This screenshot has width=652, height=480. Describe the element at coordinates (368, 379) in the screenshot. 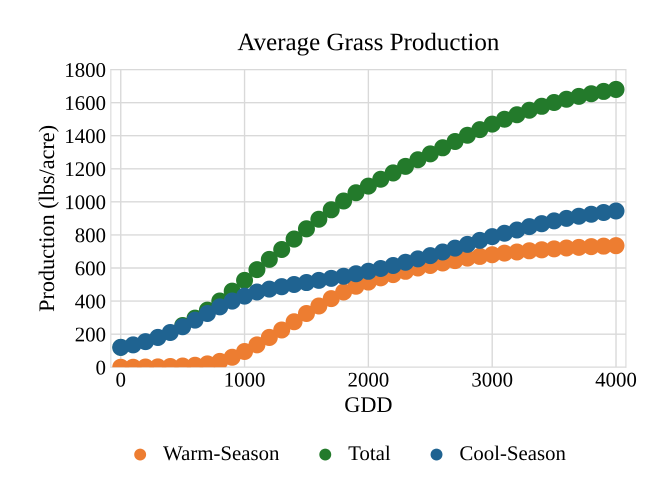

I see `x-tick-label: 2000` at that location.